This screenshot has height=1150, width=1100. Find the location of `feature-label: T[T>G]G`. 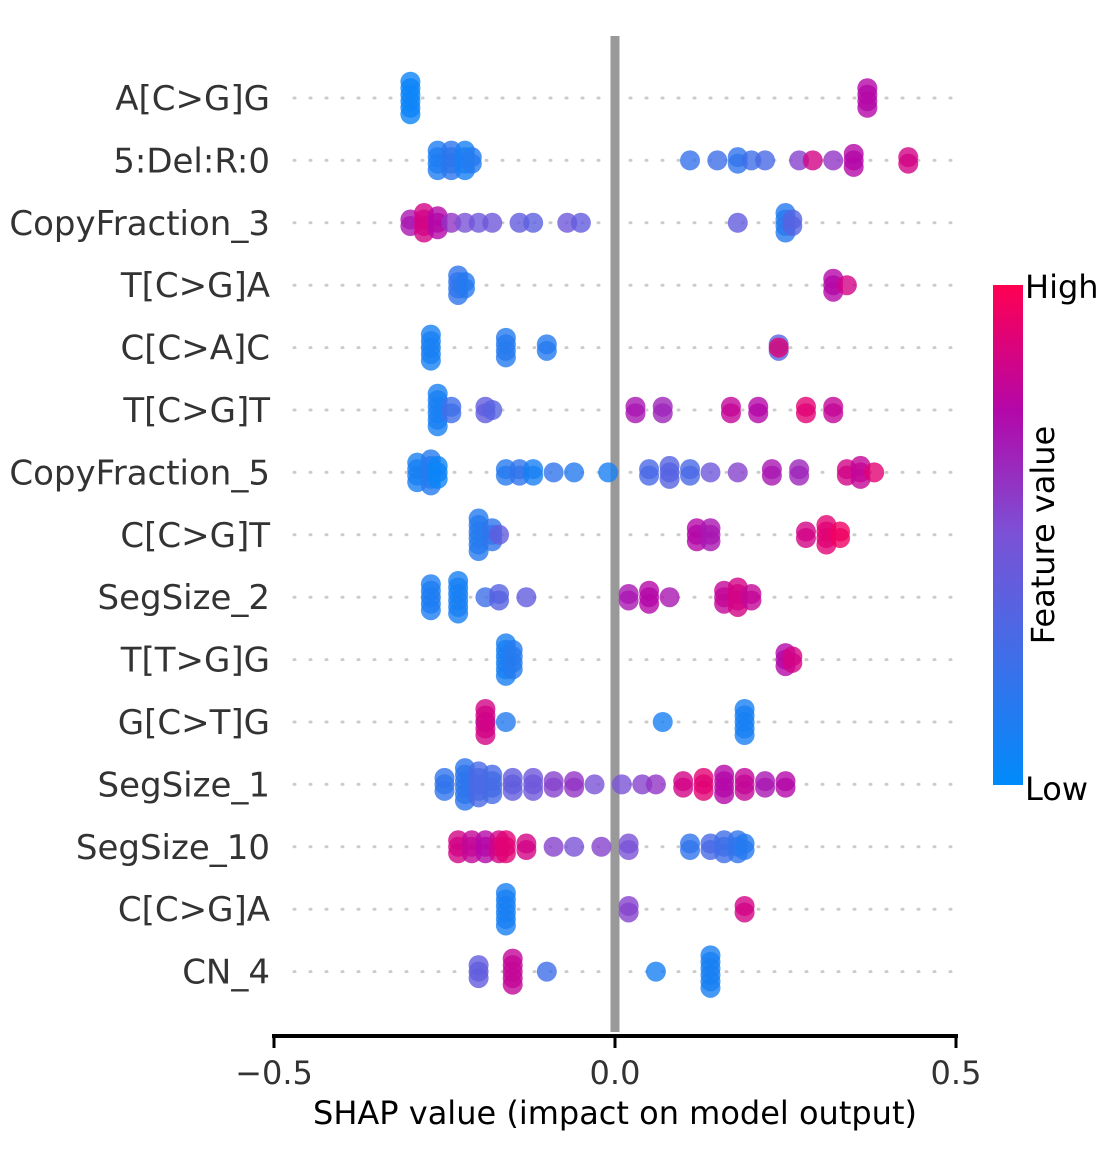

feature-label: T[T>G]G is located at coordinates (195, 661).